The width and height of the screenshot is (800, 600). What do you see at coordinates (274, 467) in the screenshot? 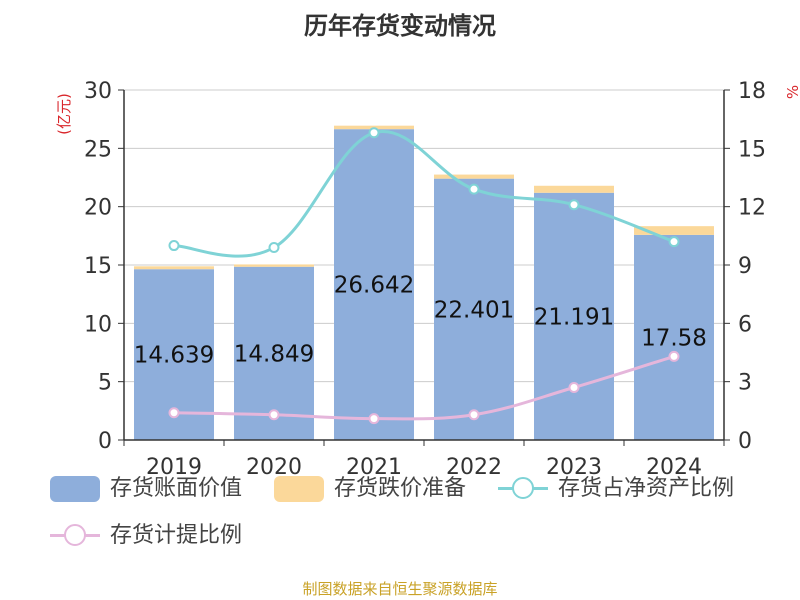
I see `x-tick-label: 2020` at bounding box center [274, 467].